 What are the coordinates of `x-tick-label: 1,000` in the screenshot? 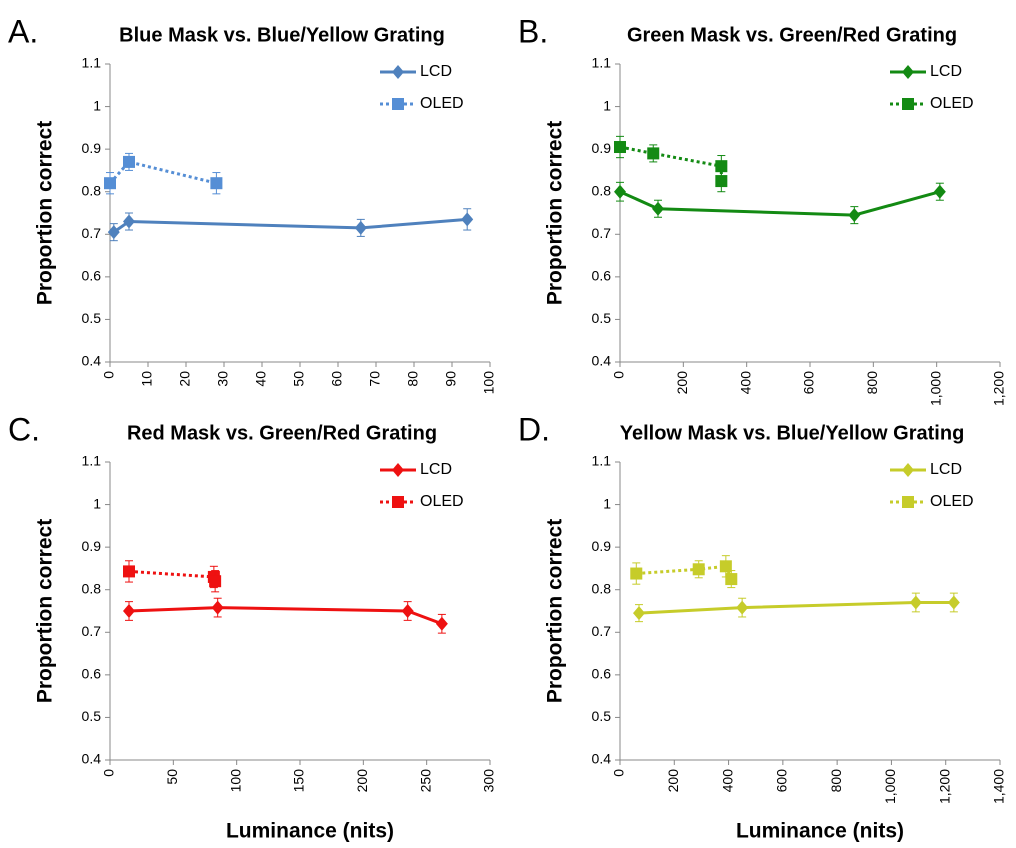 It's located at (890, 786).